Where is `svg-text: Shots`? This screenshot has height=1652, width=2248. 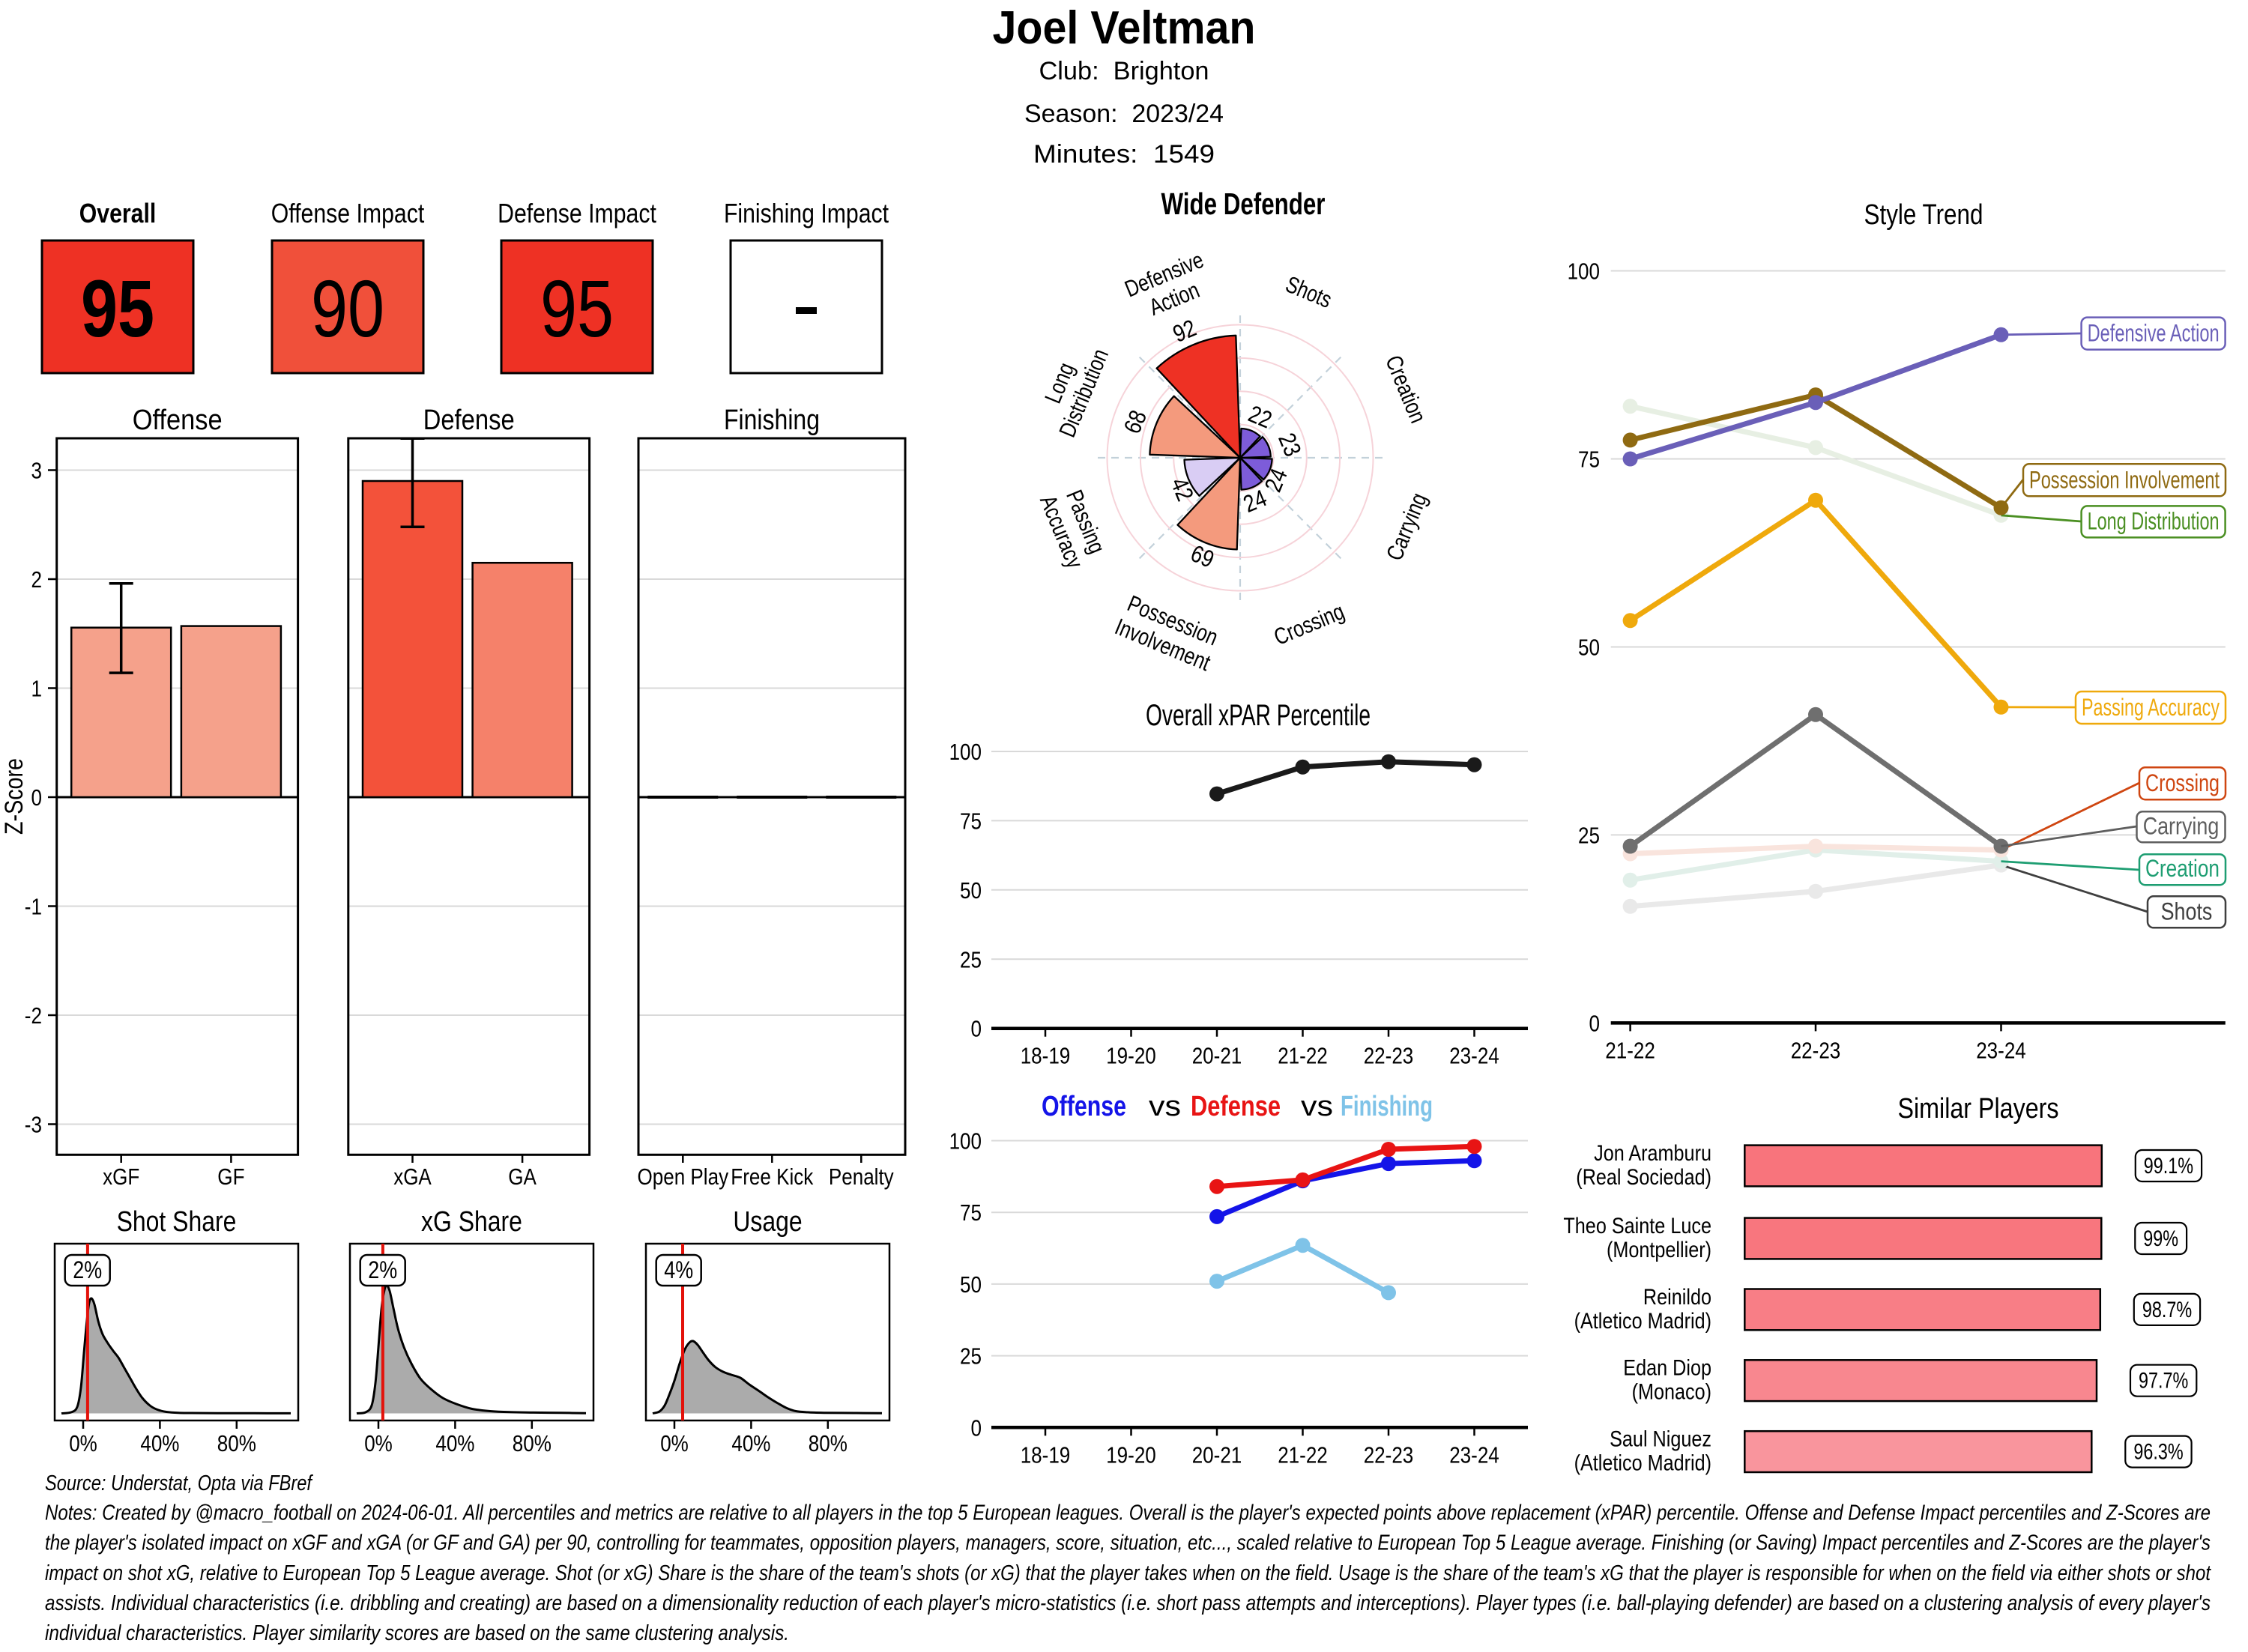
svg-text: Shots is located at coordinates (2187, 911).